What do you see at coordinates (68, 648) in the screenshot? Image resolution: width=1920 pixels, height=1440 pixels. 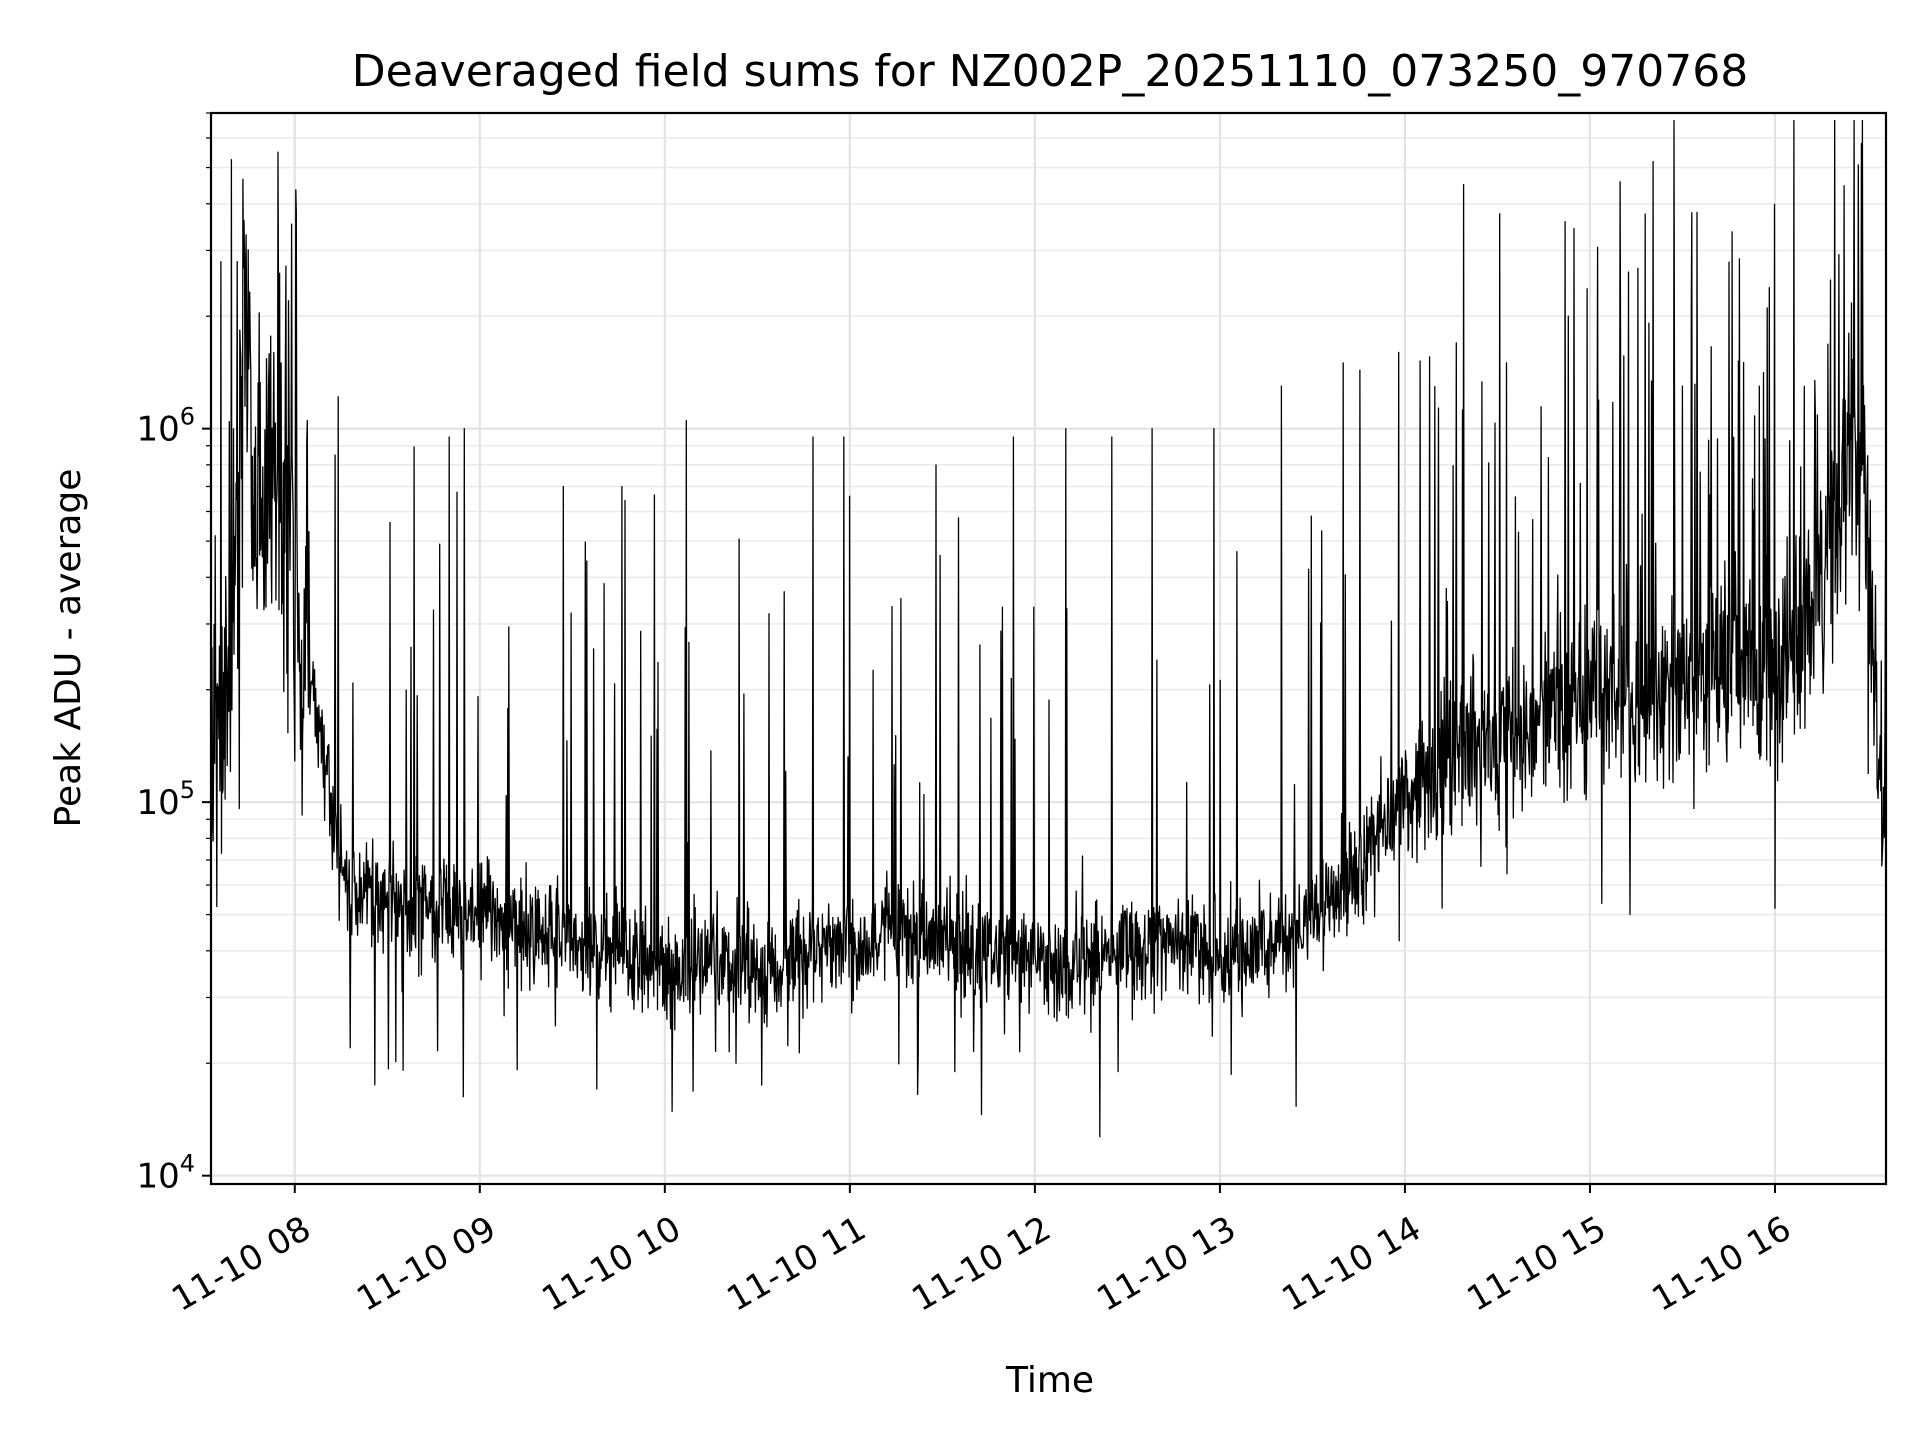 I see `y-axis-label: Peak ADU - average` at bounding box center [68, 648].